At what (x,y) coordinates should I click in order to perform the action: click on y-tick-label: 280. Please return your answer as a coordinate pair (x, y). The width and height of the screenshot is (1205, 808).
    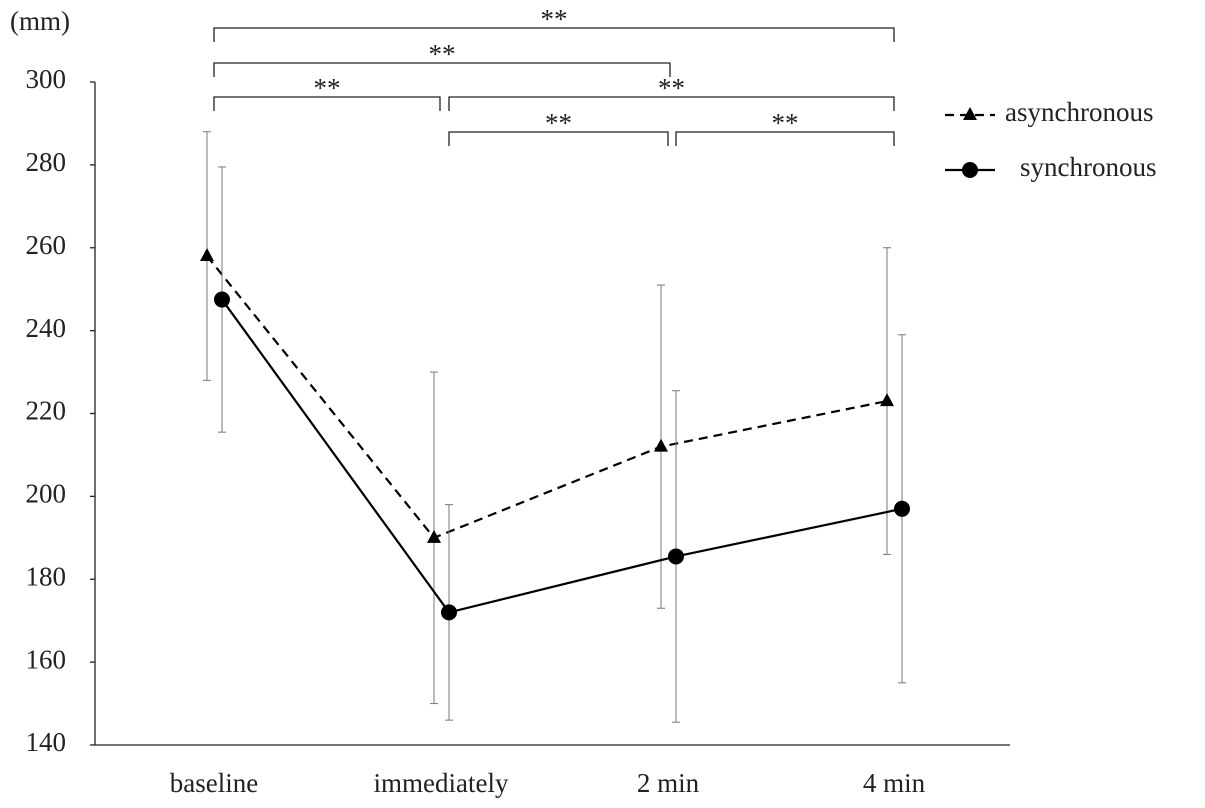
    Looking at the image, I should click on (46, 162).